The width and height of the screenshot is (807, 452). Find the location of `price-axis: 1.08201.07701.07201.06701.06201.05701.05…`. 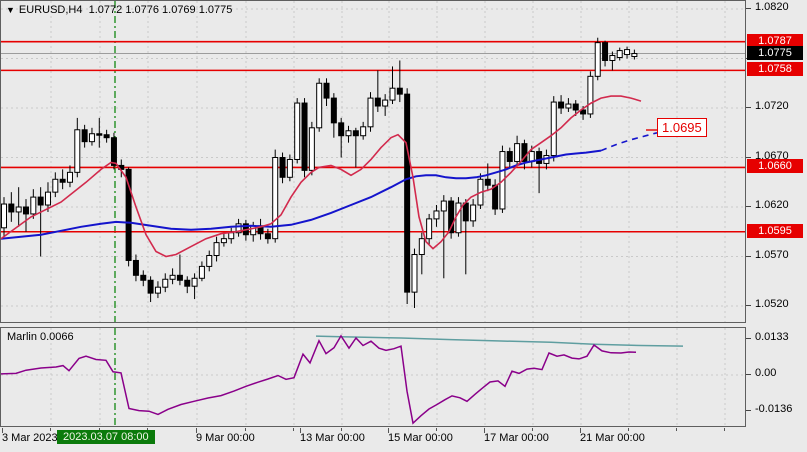

price-axis: 1.08201.07701.07201.06701.06201.05701.05… is located at coordinates (776, 226).